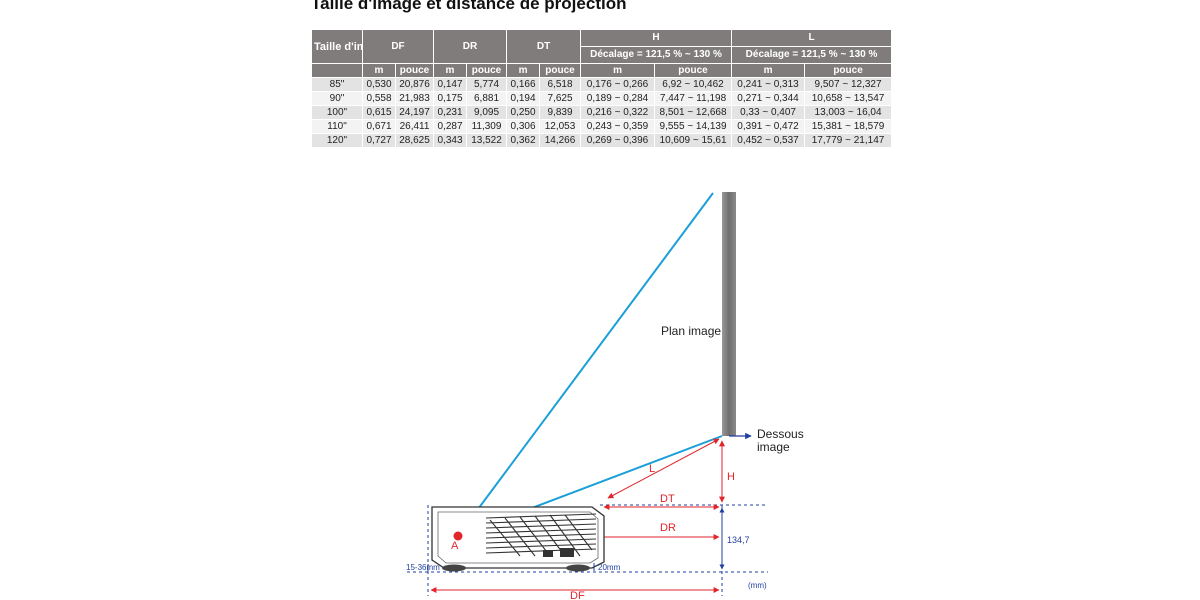  Describe the element at coordinates (848, 98) in the screenshot. I see `table-cell: 10,658 ~ 13,547` at that location.